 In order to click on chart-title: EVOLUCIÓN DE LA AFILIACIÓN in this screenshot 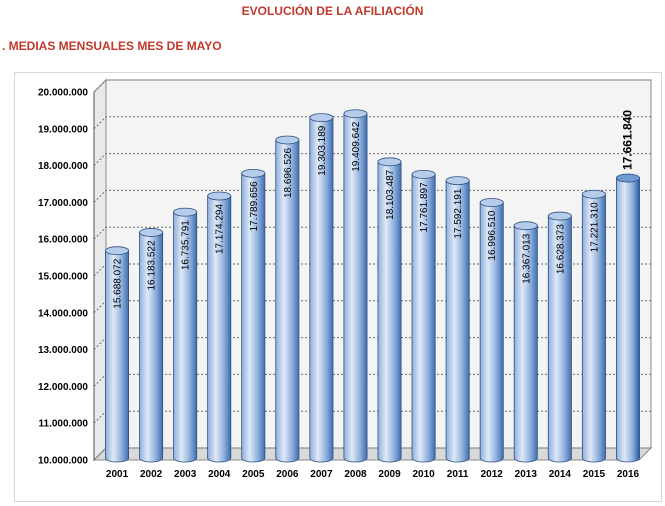, I will do `click(332, 11)`.